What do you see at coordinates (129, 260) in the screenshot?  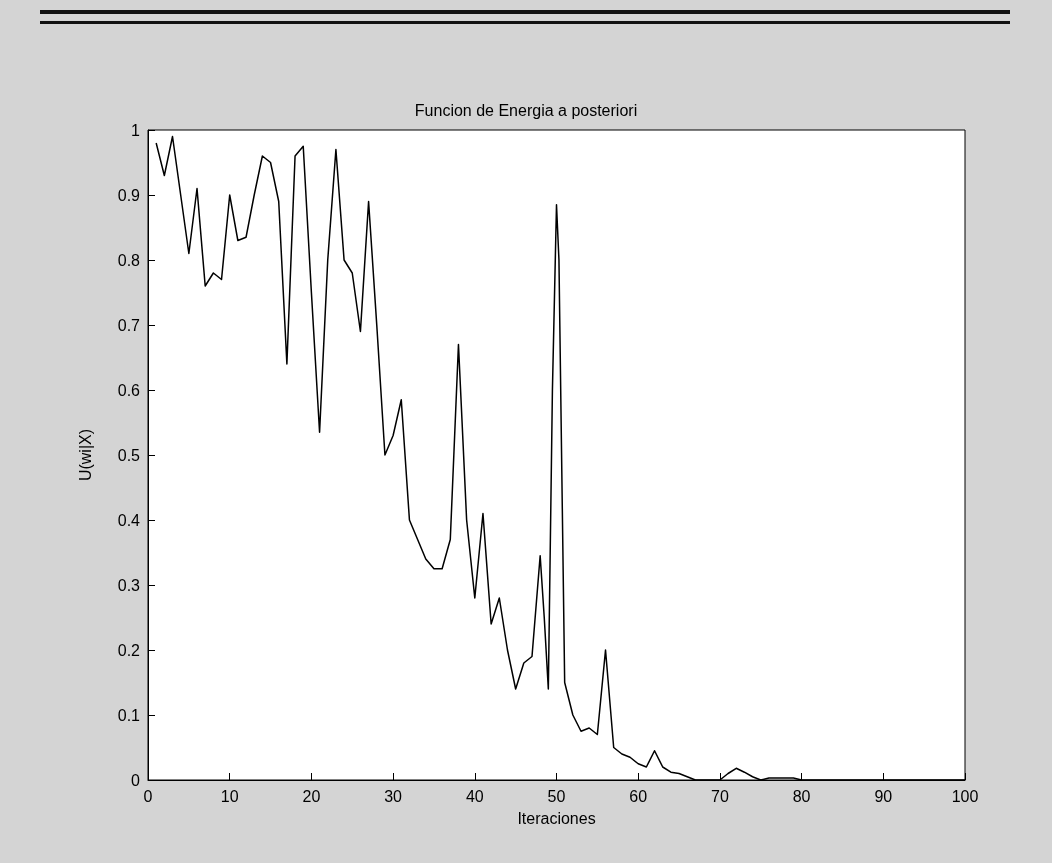 I see `y-tick-label: 0.8` at bounding box center [129, 260].